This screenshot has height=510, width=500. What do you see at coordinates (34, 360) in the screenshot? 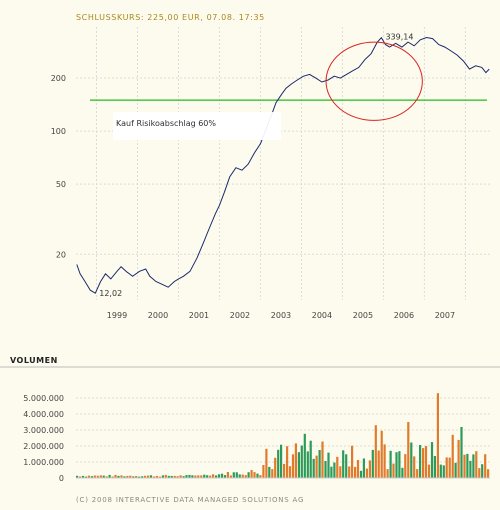
I see `volume-title: VOLUMEN` at bounding box center [34, 360].